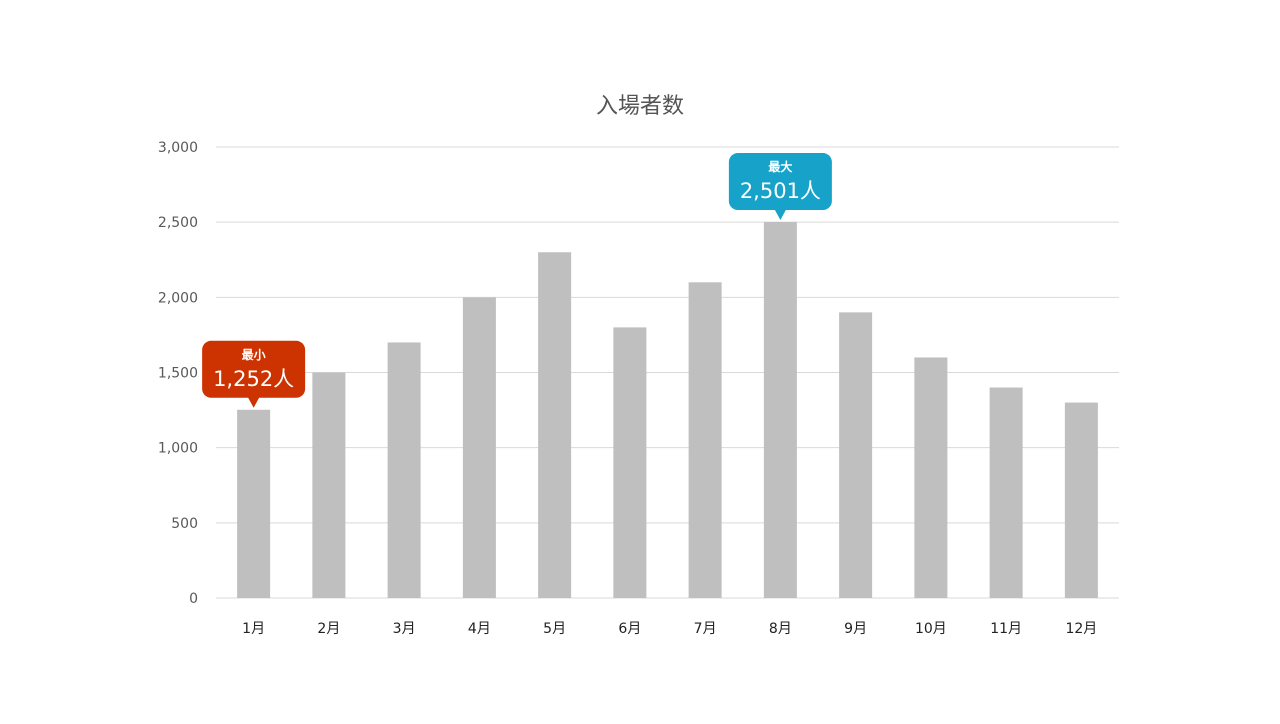 This screenshot has width=1280, height=724. I want to click on chart-title: 入場者数, so click(640, 106).